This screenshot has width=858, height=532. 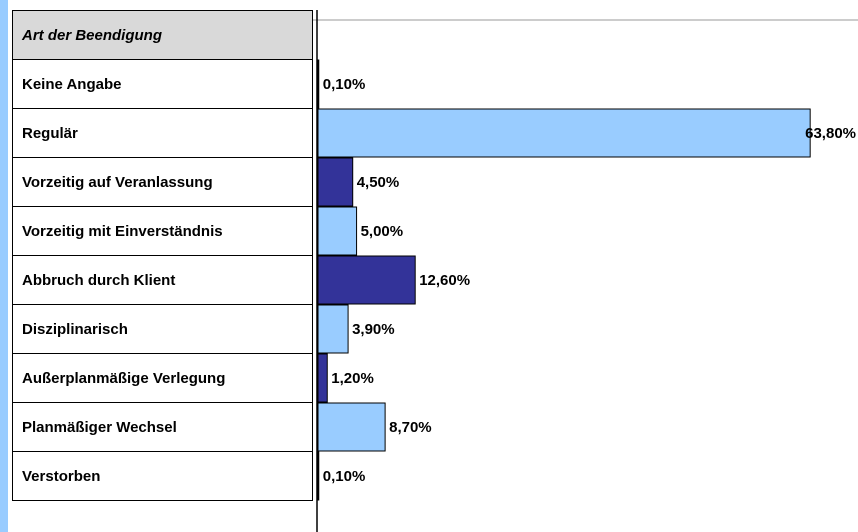 What do you see at coordinates (123, 378) in the screenshot?
I see `category-label: Außerplanmäßige Verlegung` at bounding box center [123, 378].